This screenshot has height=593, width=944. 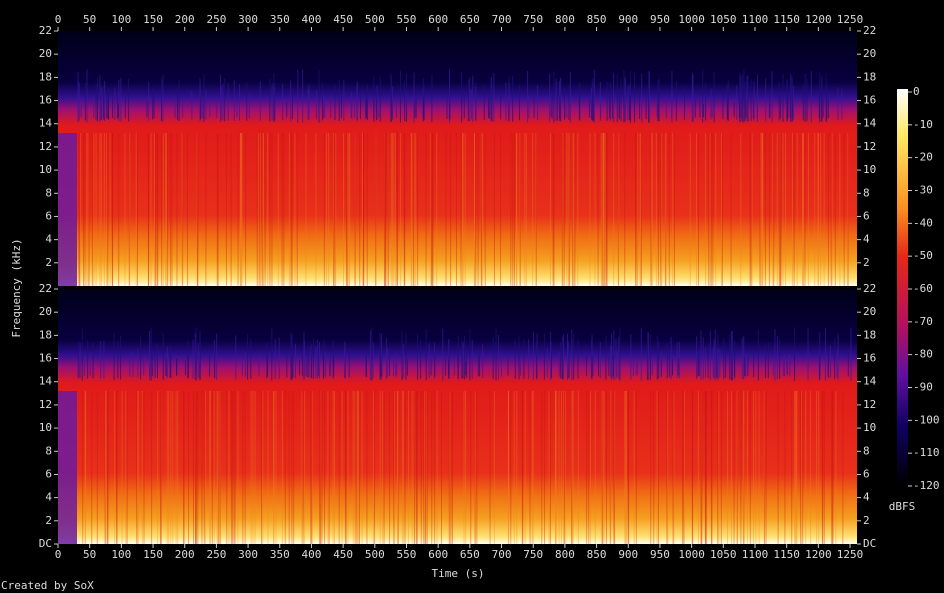 I want to click on x-tick-label: 1100, so click(x=755, y=554).